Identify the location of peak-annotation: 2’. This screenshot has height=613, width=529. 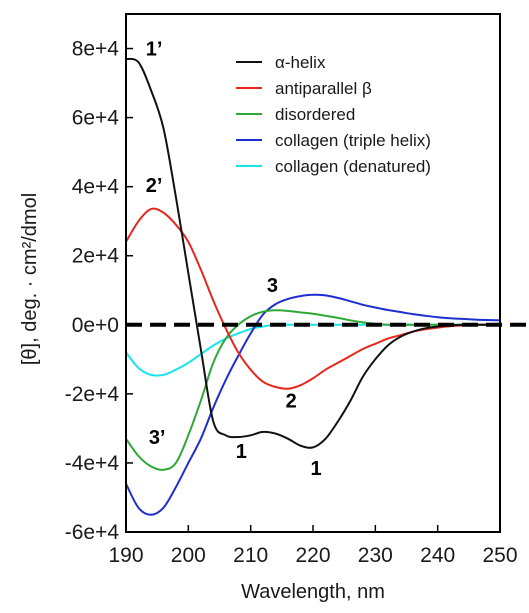
(154, 186).